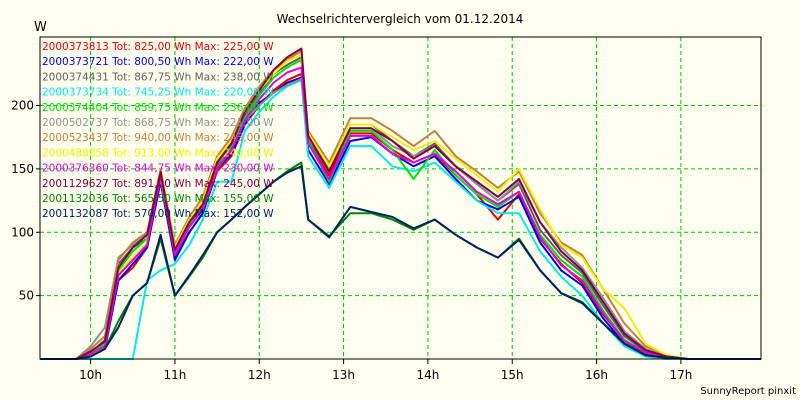  What do you see at coordinates (158, 93) in the screenshot?
I see `legend-entry-2000373734: 2000373734 Tot: 745,25 Wh Max: 220,00 W` at bounding box center [158, 93].